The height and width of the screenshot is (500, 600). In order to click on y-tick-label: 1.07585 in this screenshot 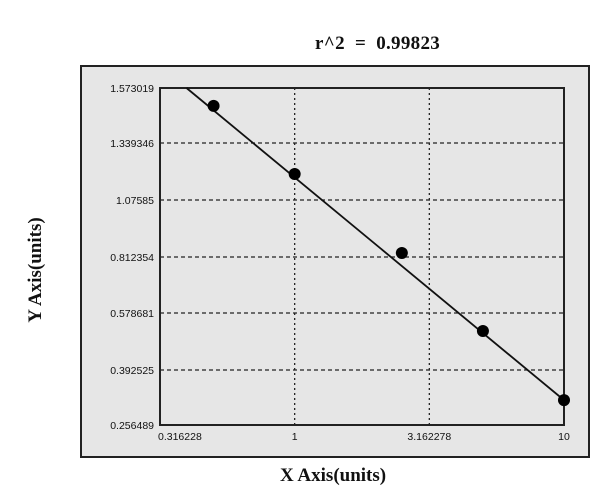, I will do `click(135, 201)`.